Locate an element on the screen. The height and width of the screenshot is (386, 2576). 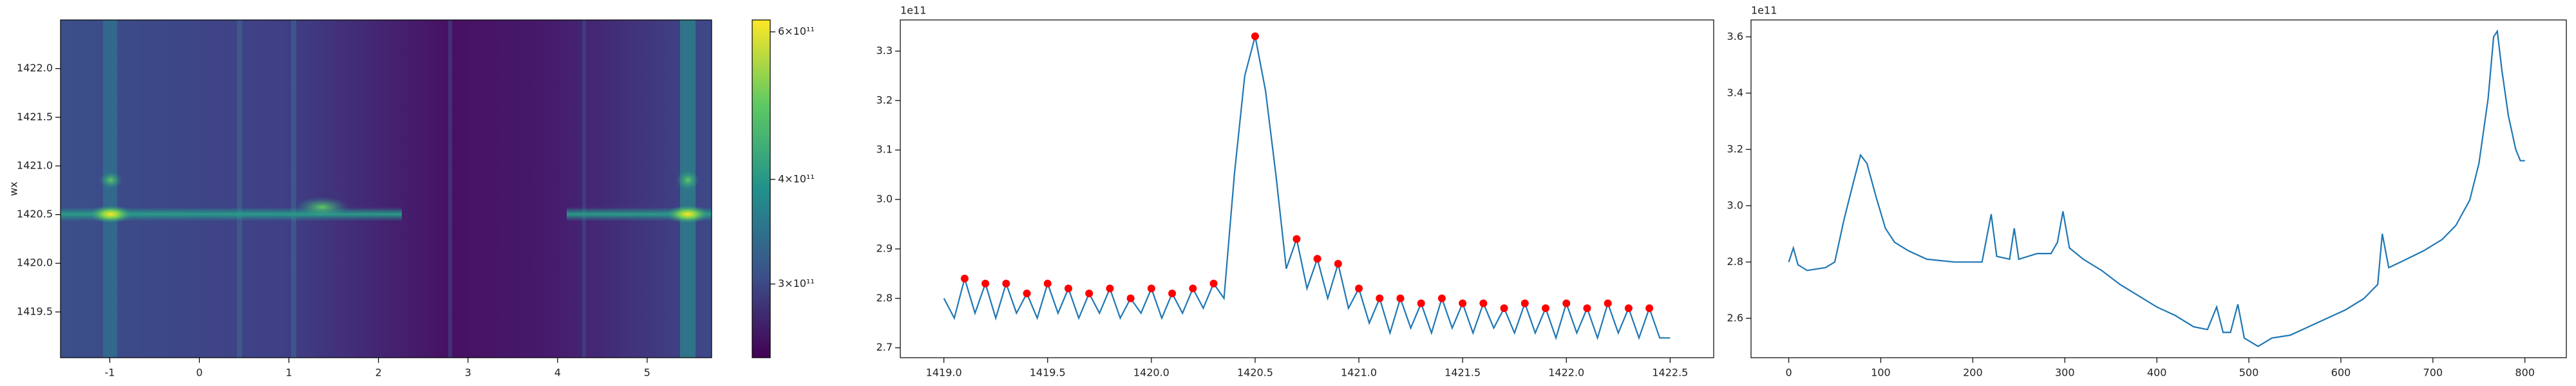
y-tick-label: 2.9 is located at coordinates (884, 248).